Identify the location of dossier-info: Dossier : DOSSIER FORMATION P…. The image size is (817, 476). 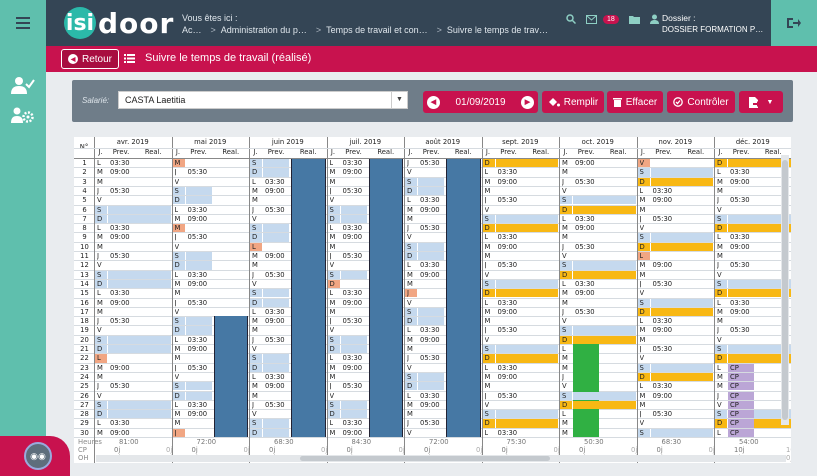
(712, 24).